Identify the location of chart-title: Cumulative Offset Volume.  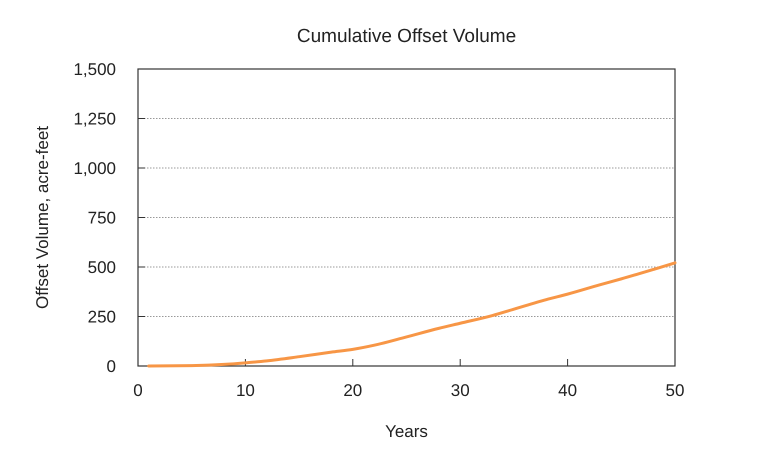
(406, 36).